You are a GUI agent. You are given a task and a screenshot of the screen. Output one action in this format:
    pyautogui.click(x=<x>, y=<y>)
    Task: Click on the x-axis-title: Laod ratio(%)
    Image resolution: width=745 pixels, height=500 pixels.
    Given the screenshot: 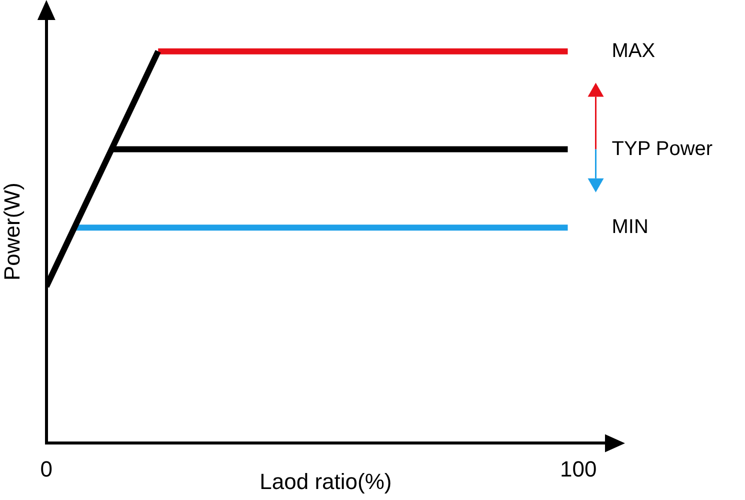 What is the action you would take?
    pyautogui.click(x=326, y=481)
    